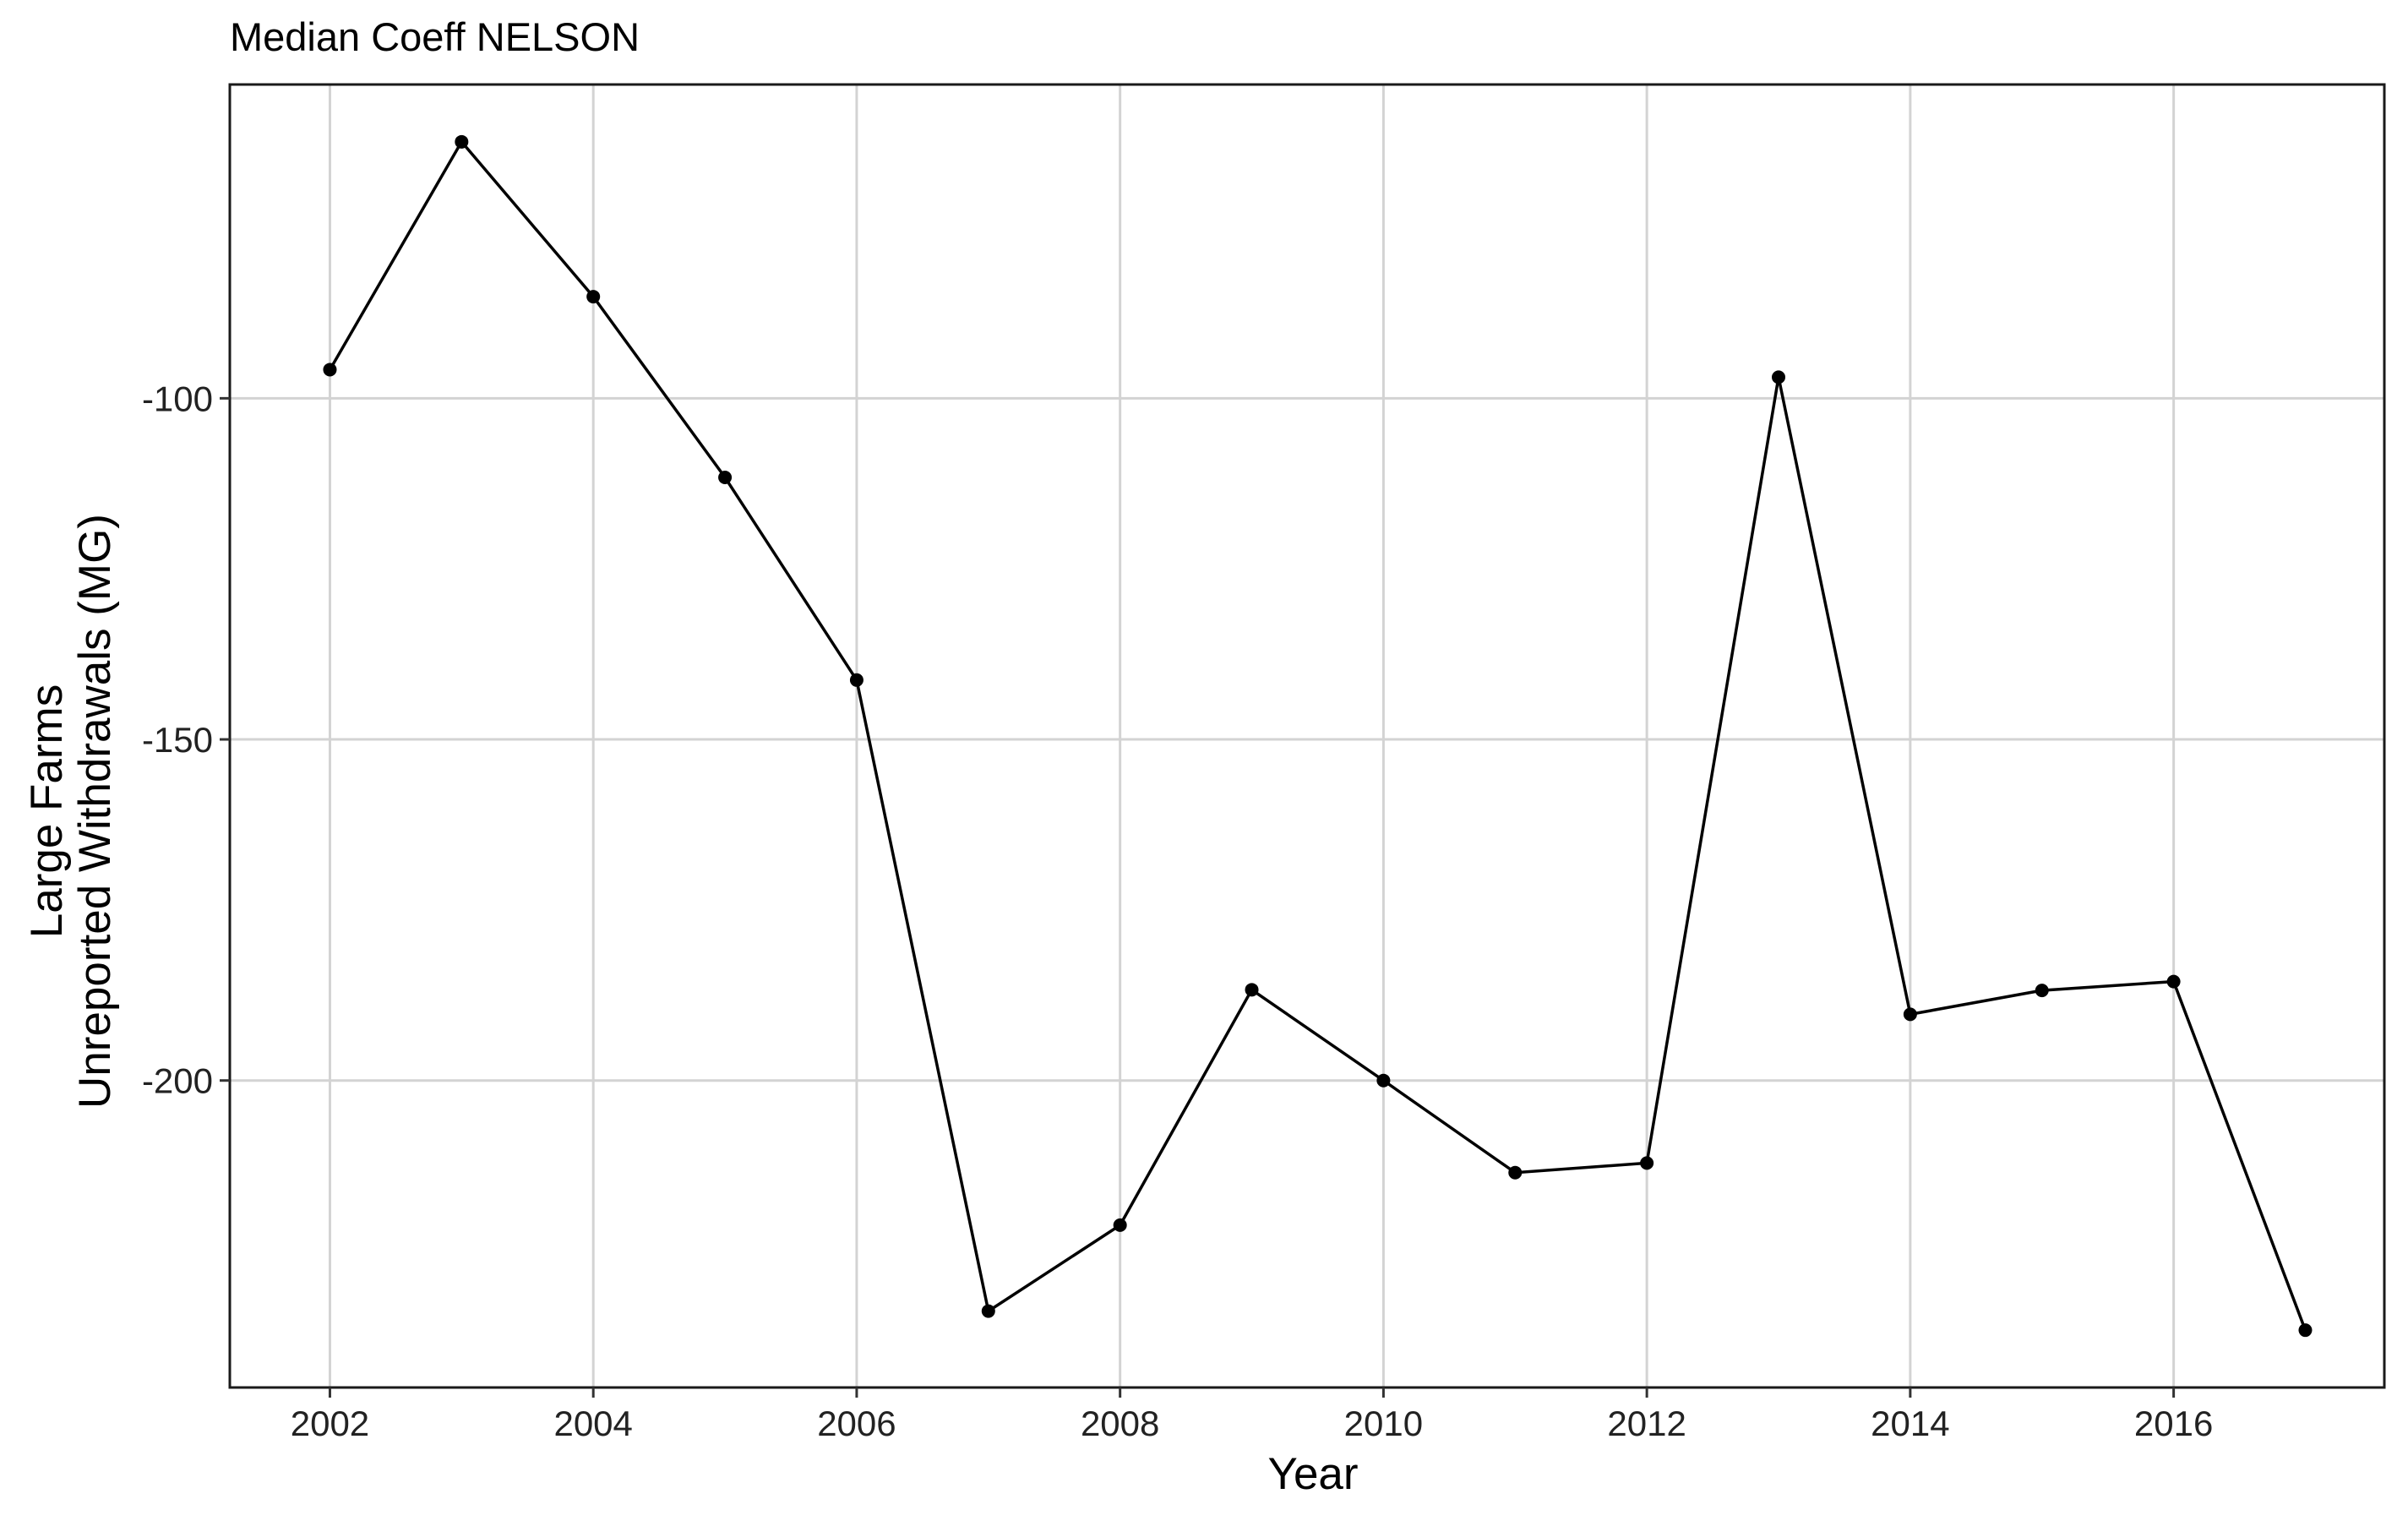  I want to click on x-tick-label: 2014, so click(1910, 1423).